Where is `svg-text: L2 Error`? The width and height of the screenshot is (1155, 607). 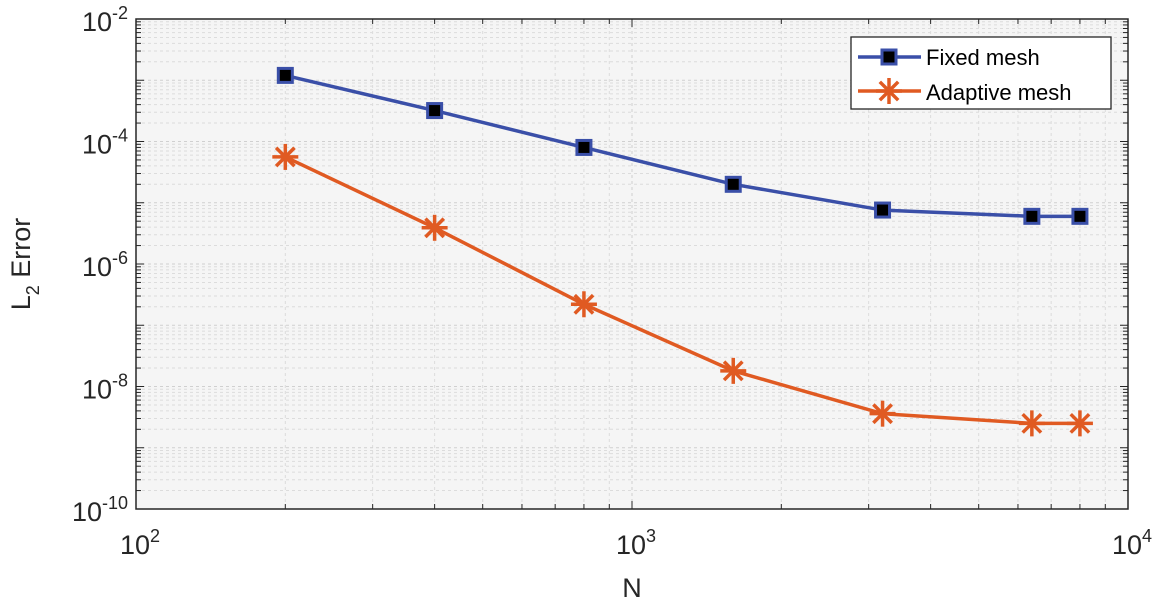 svg-text: L2 Error is located at coordinates (24, 264).